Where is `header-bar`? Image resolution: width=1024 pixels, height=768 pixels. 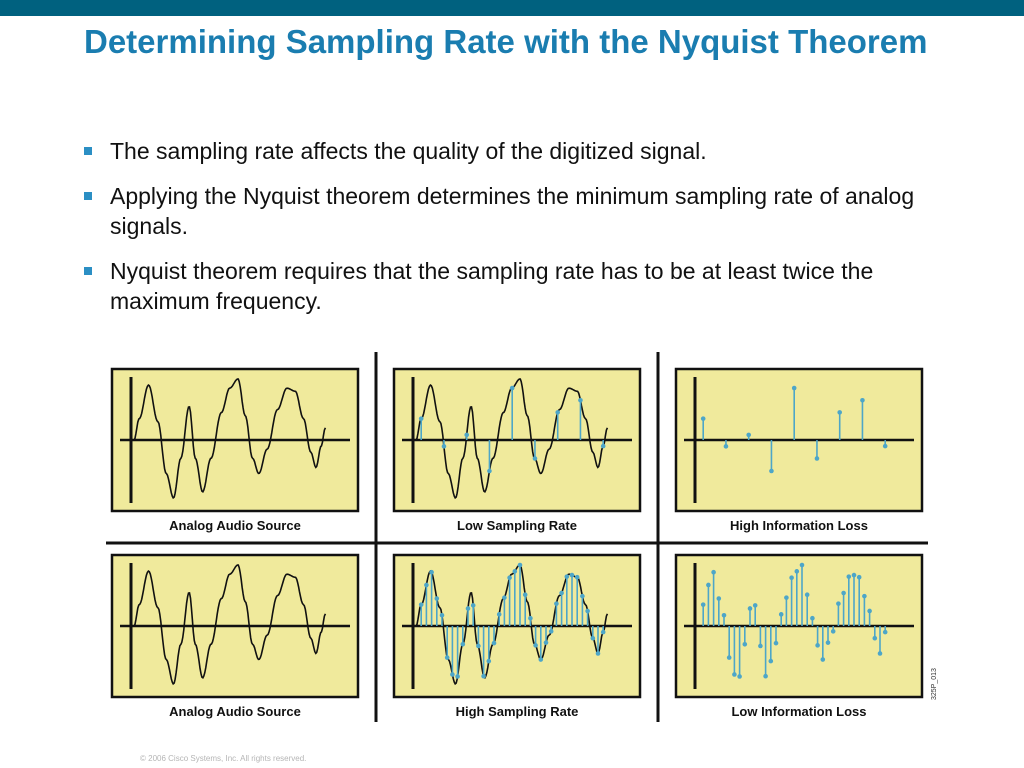 header-bar is located at coordinates (512, 8).